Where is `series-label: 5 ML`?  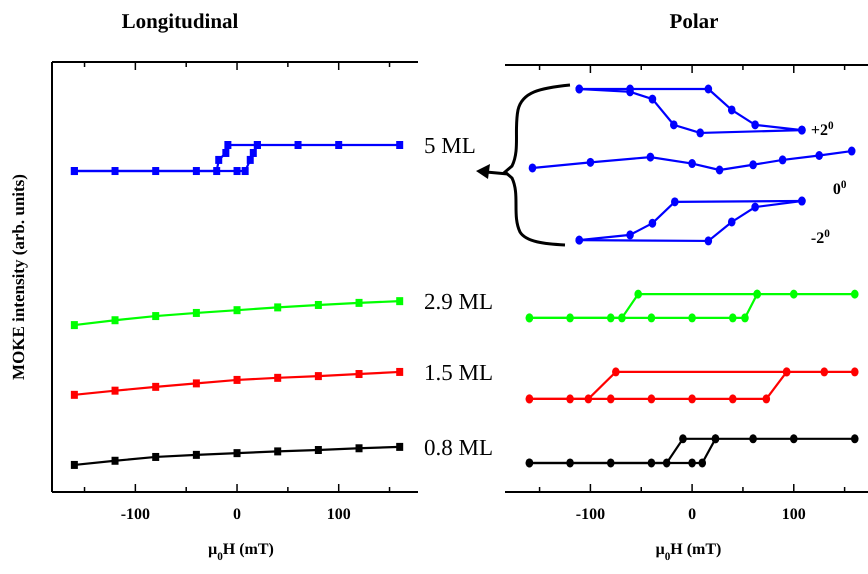
series-label: 5 ML is located at coordinates (450, 145).